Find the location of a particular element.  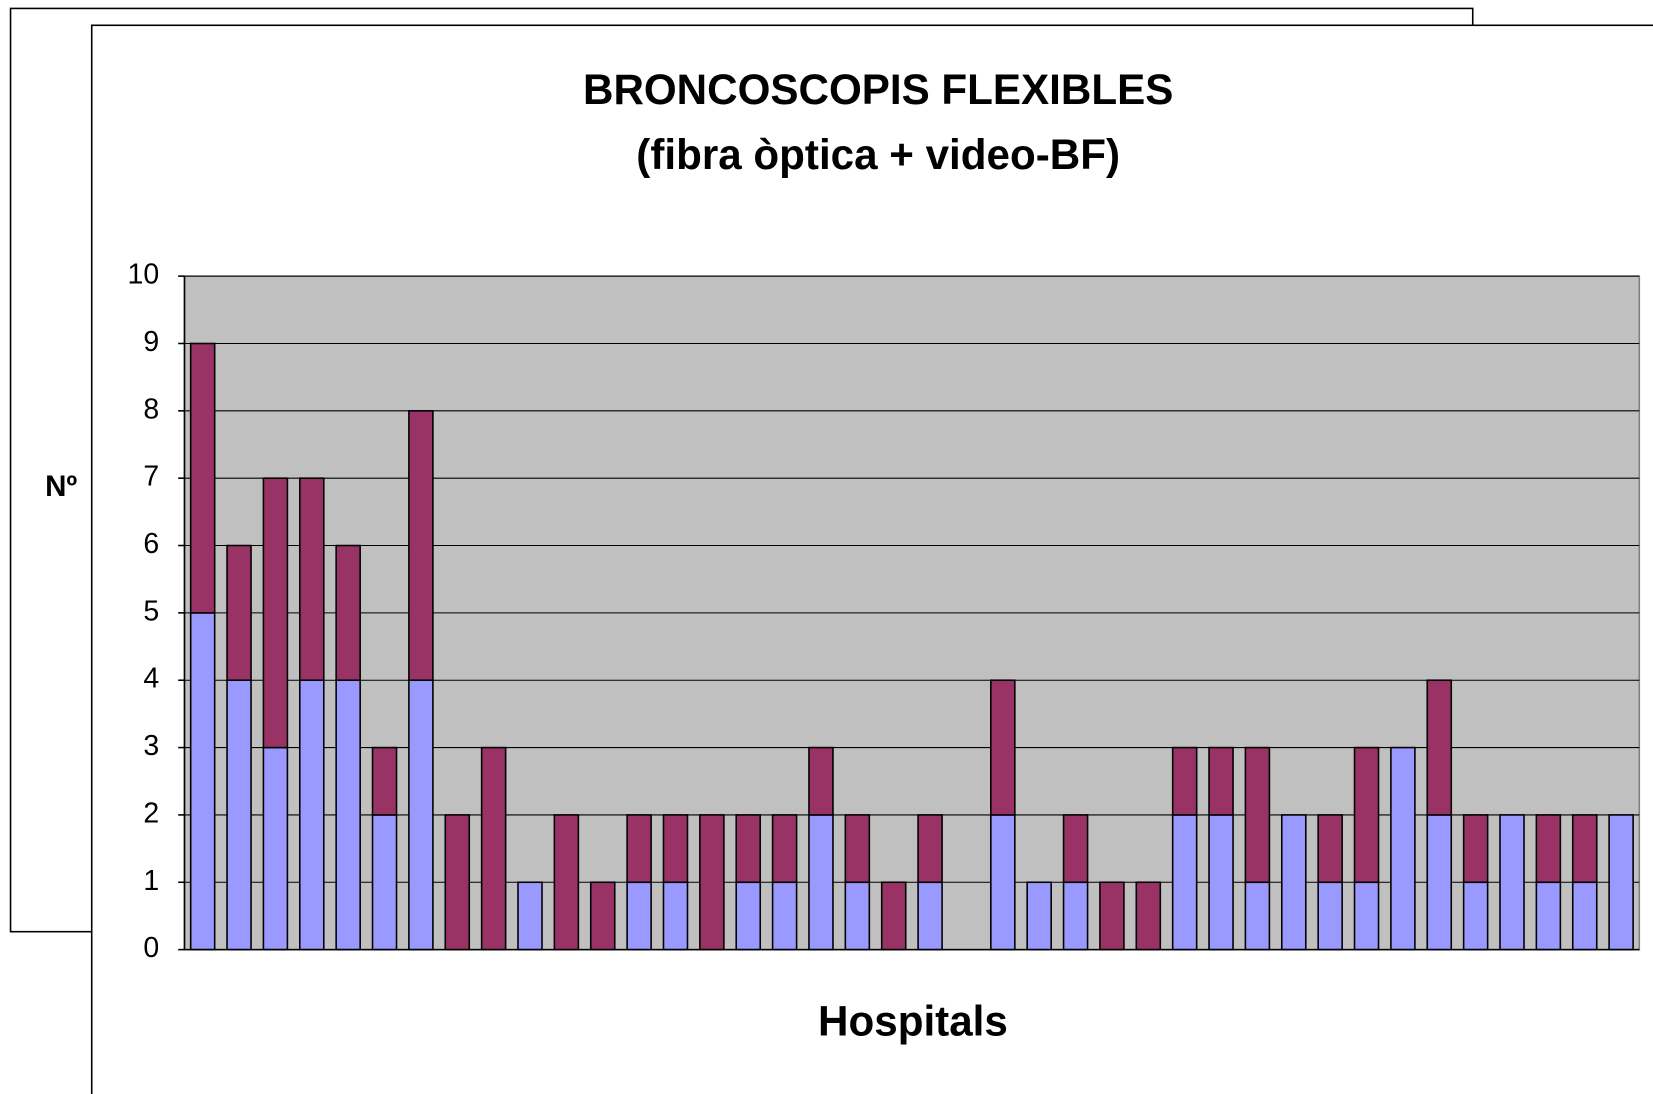

y-axis-label: Nº is located at coordinates (61, 486).